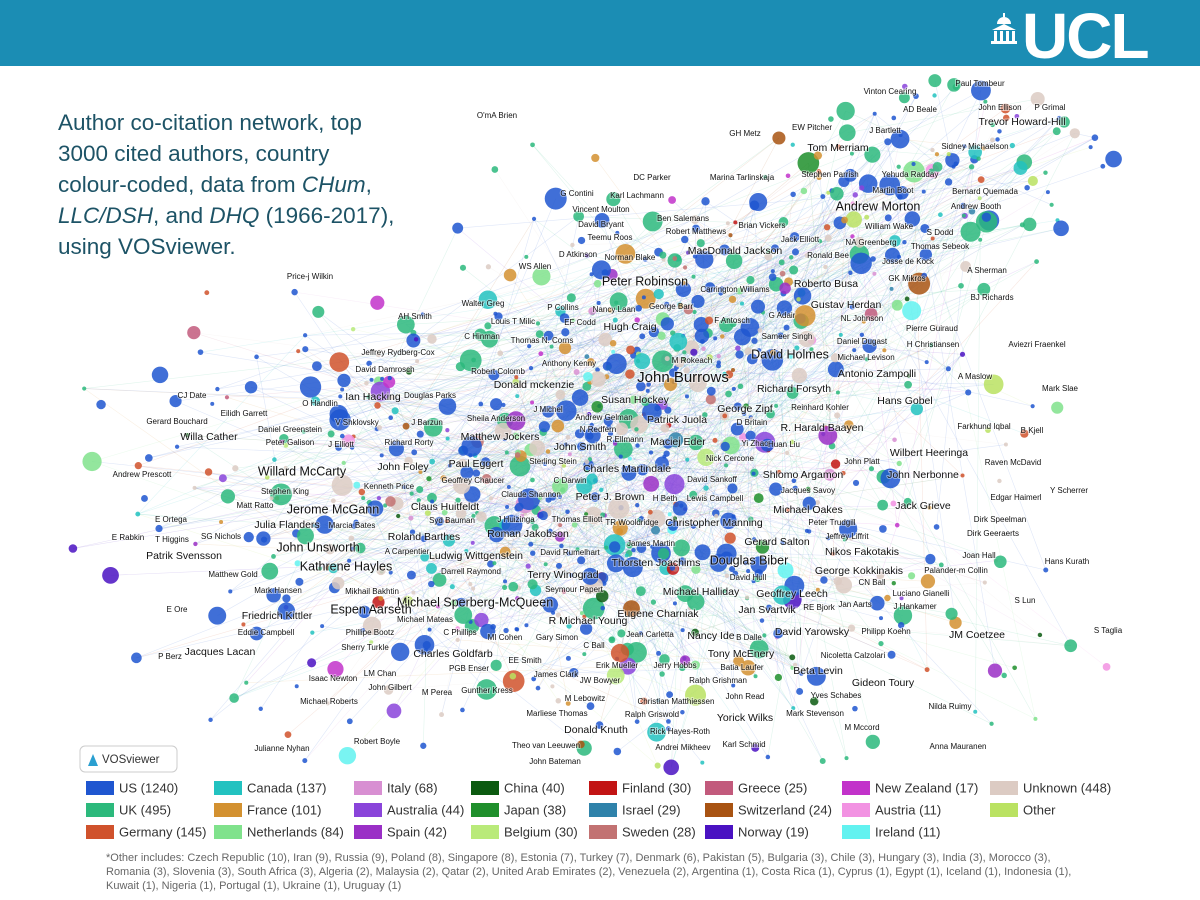  I want to click on node-label: RE Bjork, so click(819, 607).